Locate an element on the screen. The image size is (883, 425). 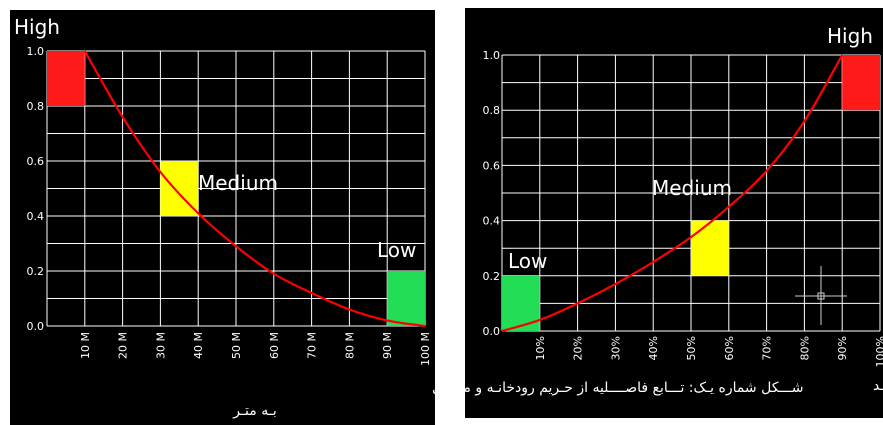
chart-1-zone-label-low: Low is located at coordinates (396, 250).